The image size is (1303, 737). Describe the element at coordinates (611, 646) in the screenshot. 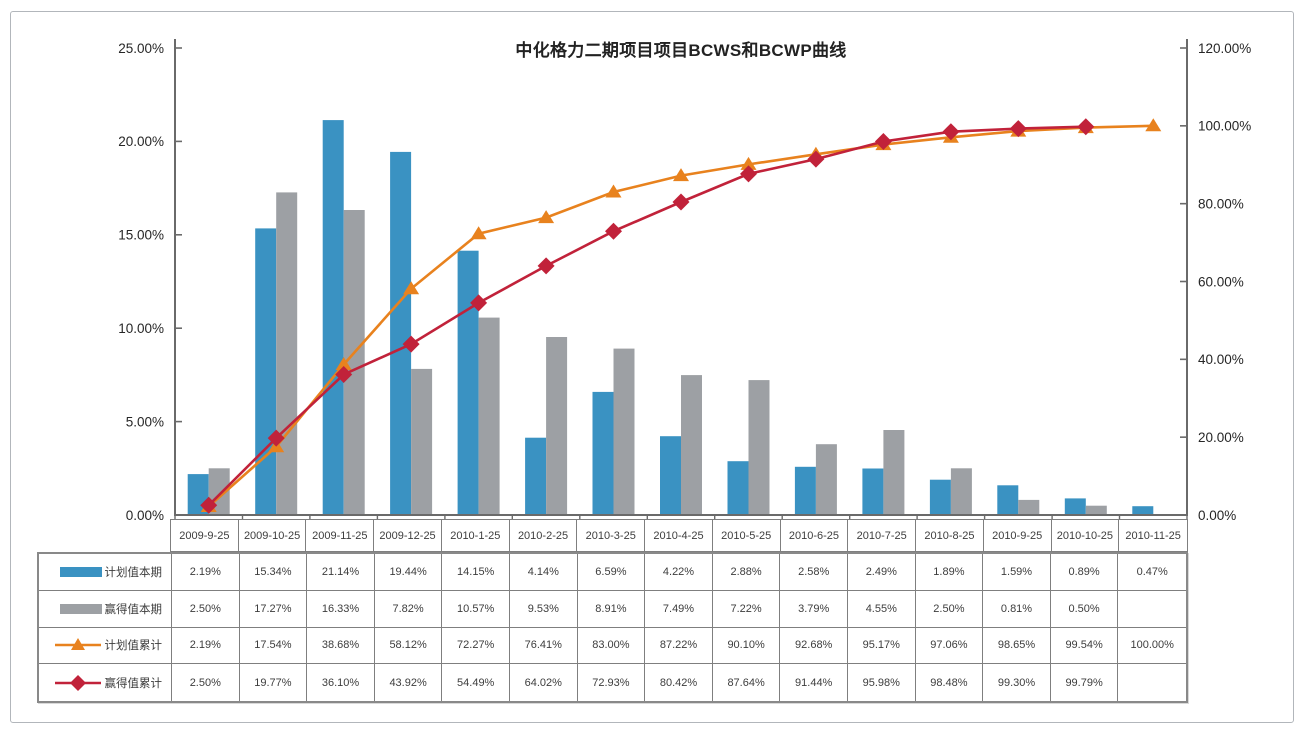

I see `value-cell: 83.00%` at that location.